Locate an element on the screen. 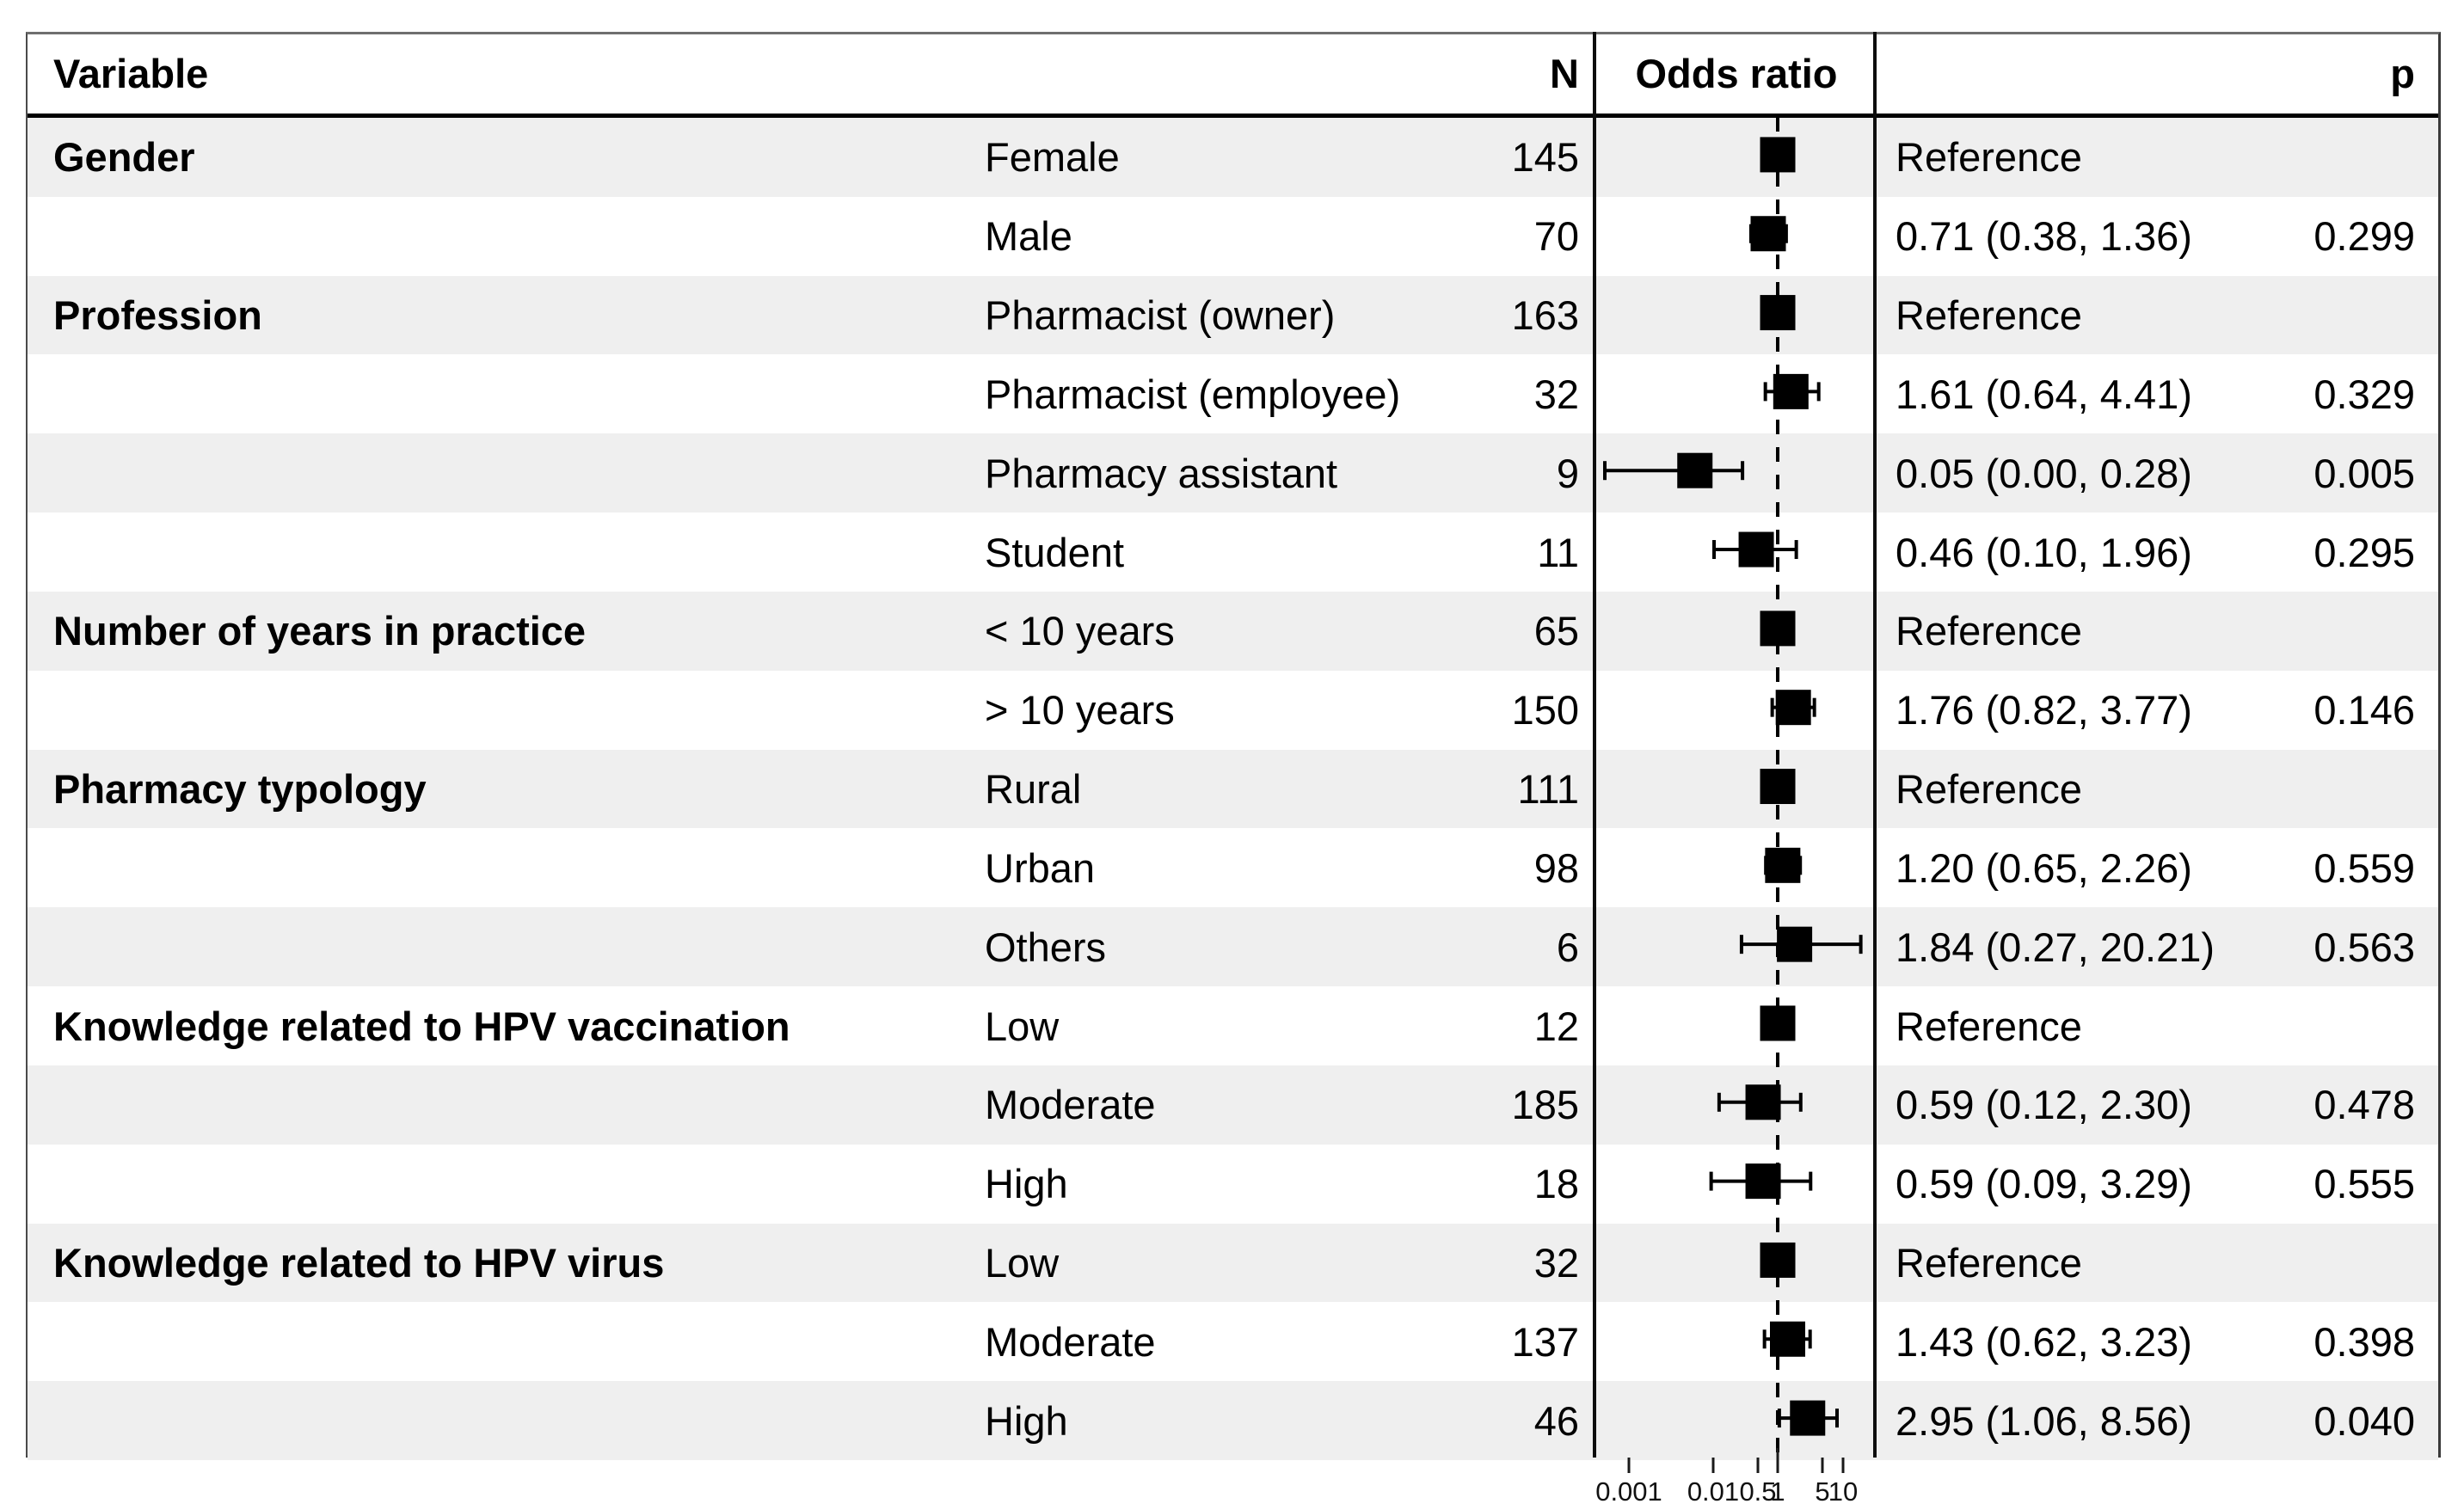 The height and width of the screenshot is (1510, 2464). p-cell: 0.563 is located at coordinates (2364, 947).